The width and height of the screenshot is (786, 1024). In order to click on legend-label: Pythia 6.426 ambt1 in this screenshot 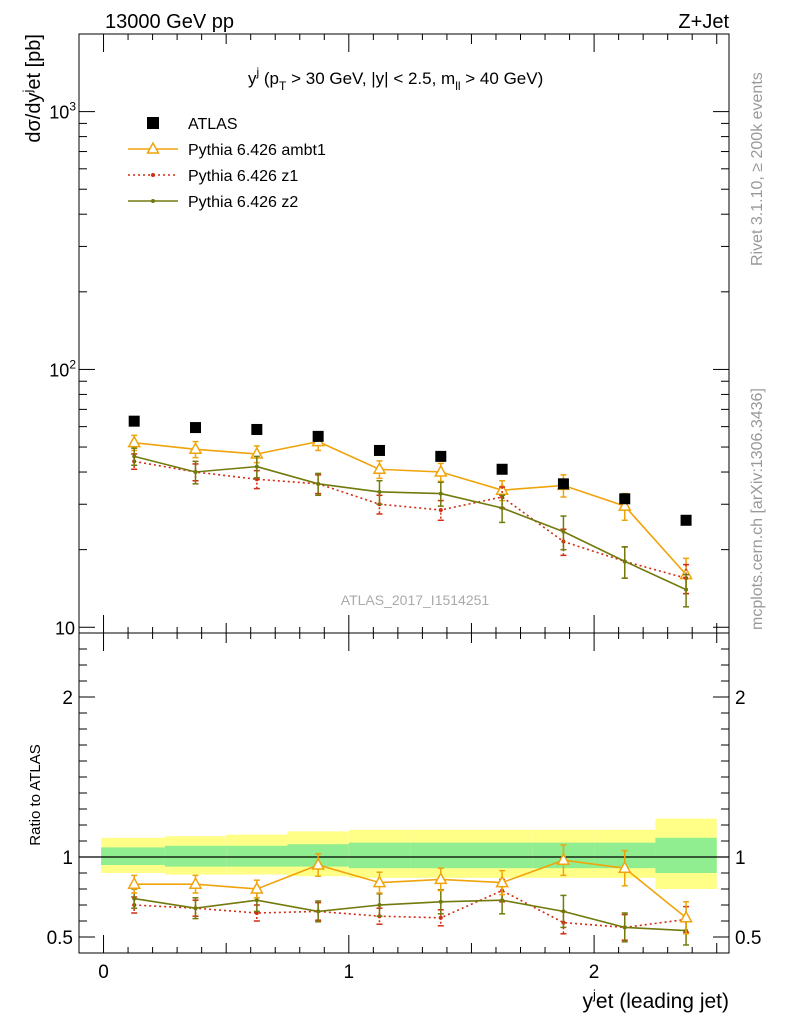, I will do `click(257, 150)`.